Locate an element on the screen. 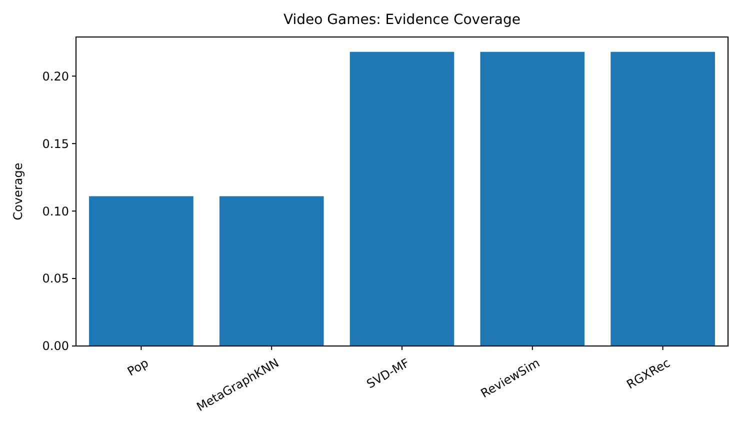 This screenshot has width=729, height=428. y-tick-label: 0.20 is located at coordinates (55, 76).